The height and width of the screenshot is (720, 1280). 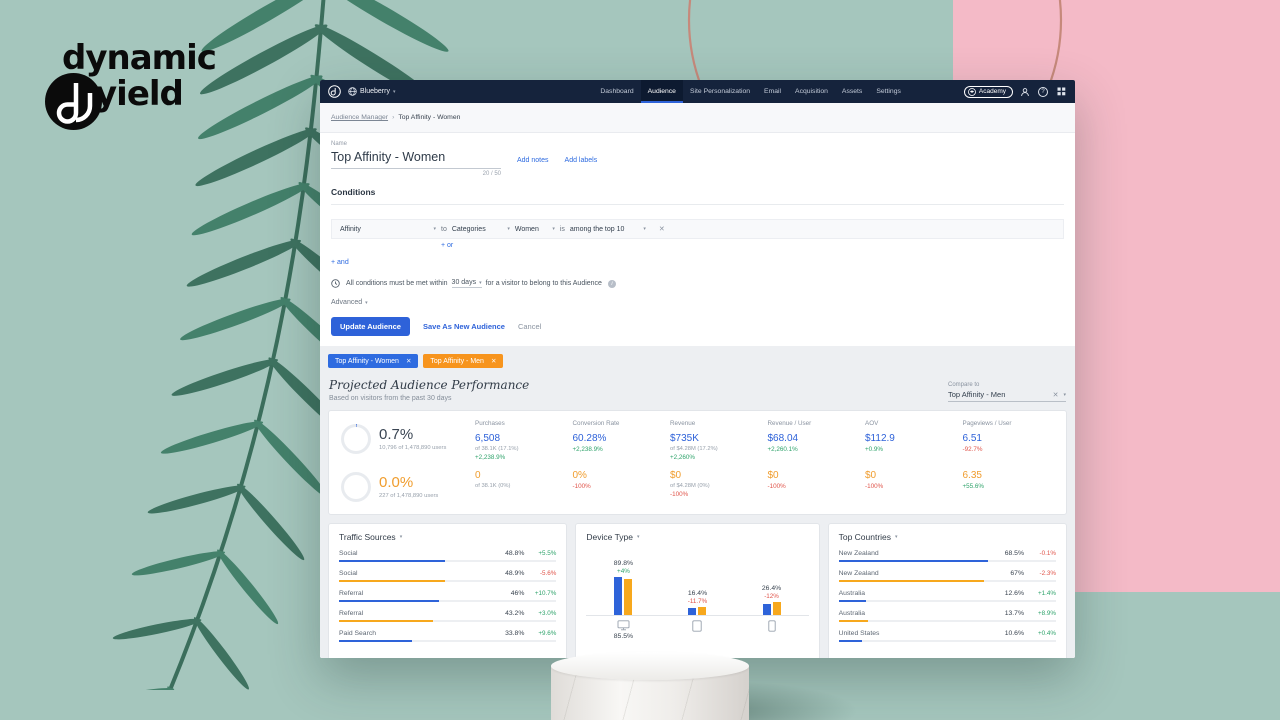 What do you see at coordinates (888, 91) in the screenshot?
I see `nav-item-settings: Settings` at bounding box center [888, 91].